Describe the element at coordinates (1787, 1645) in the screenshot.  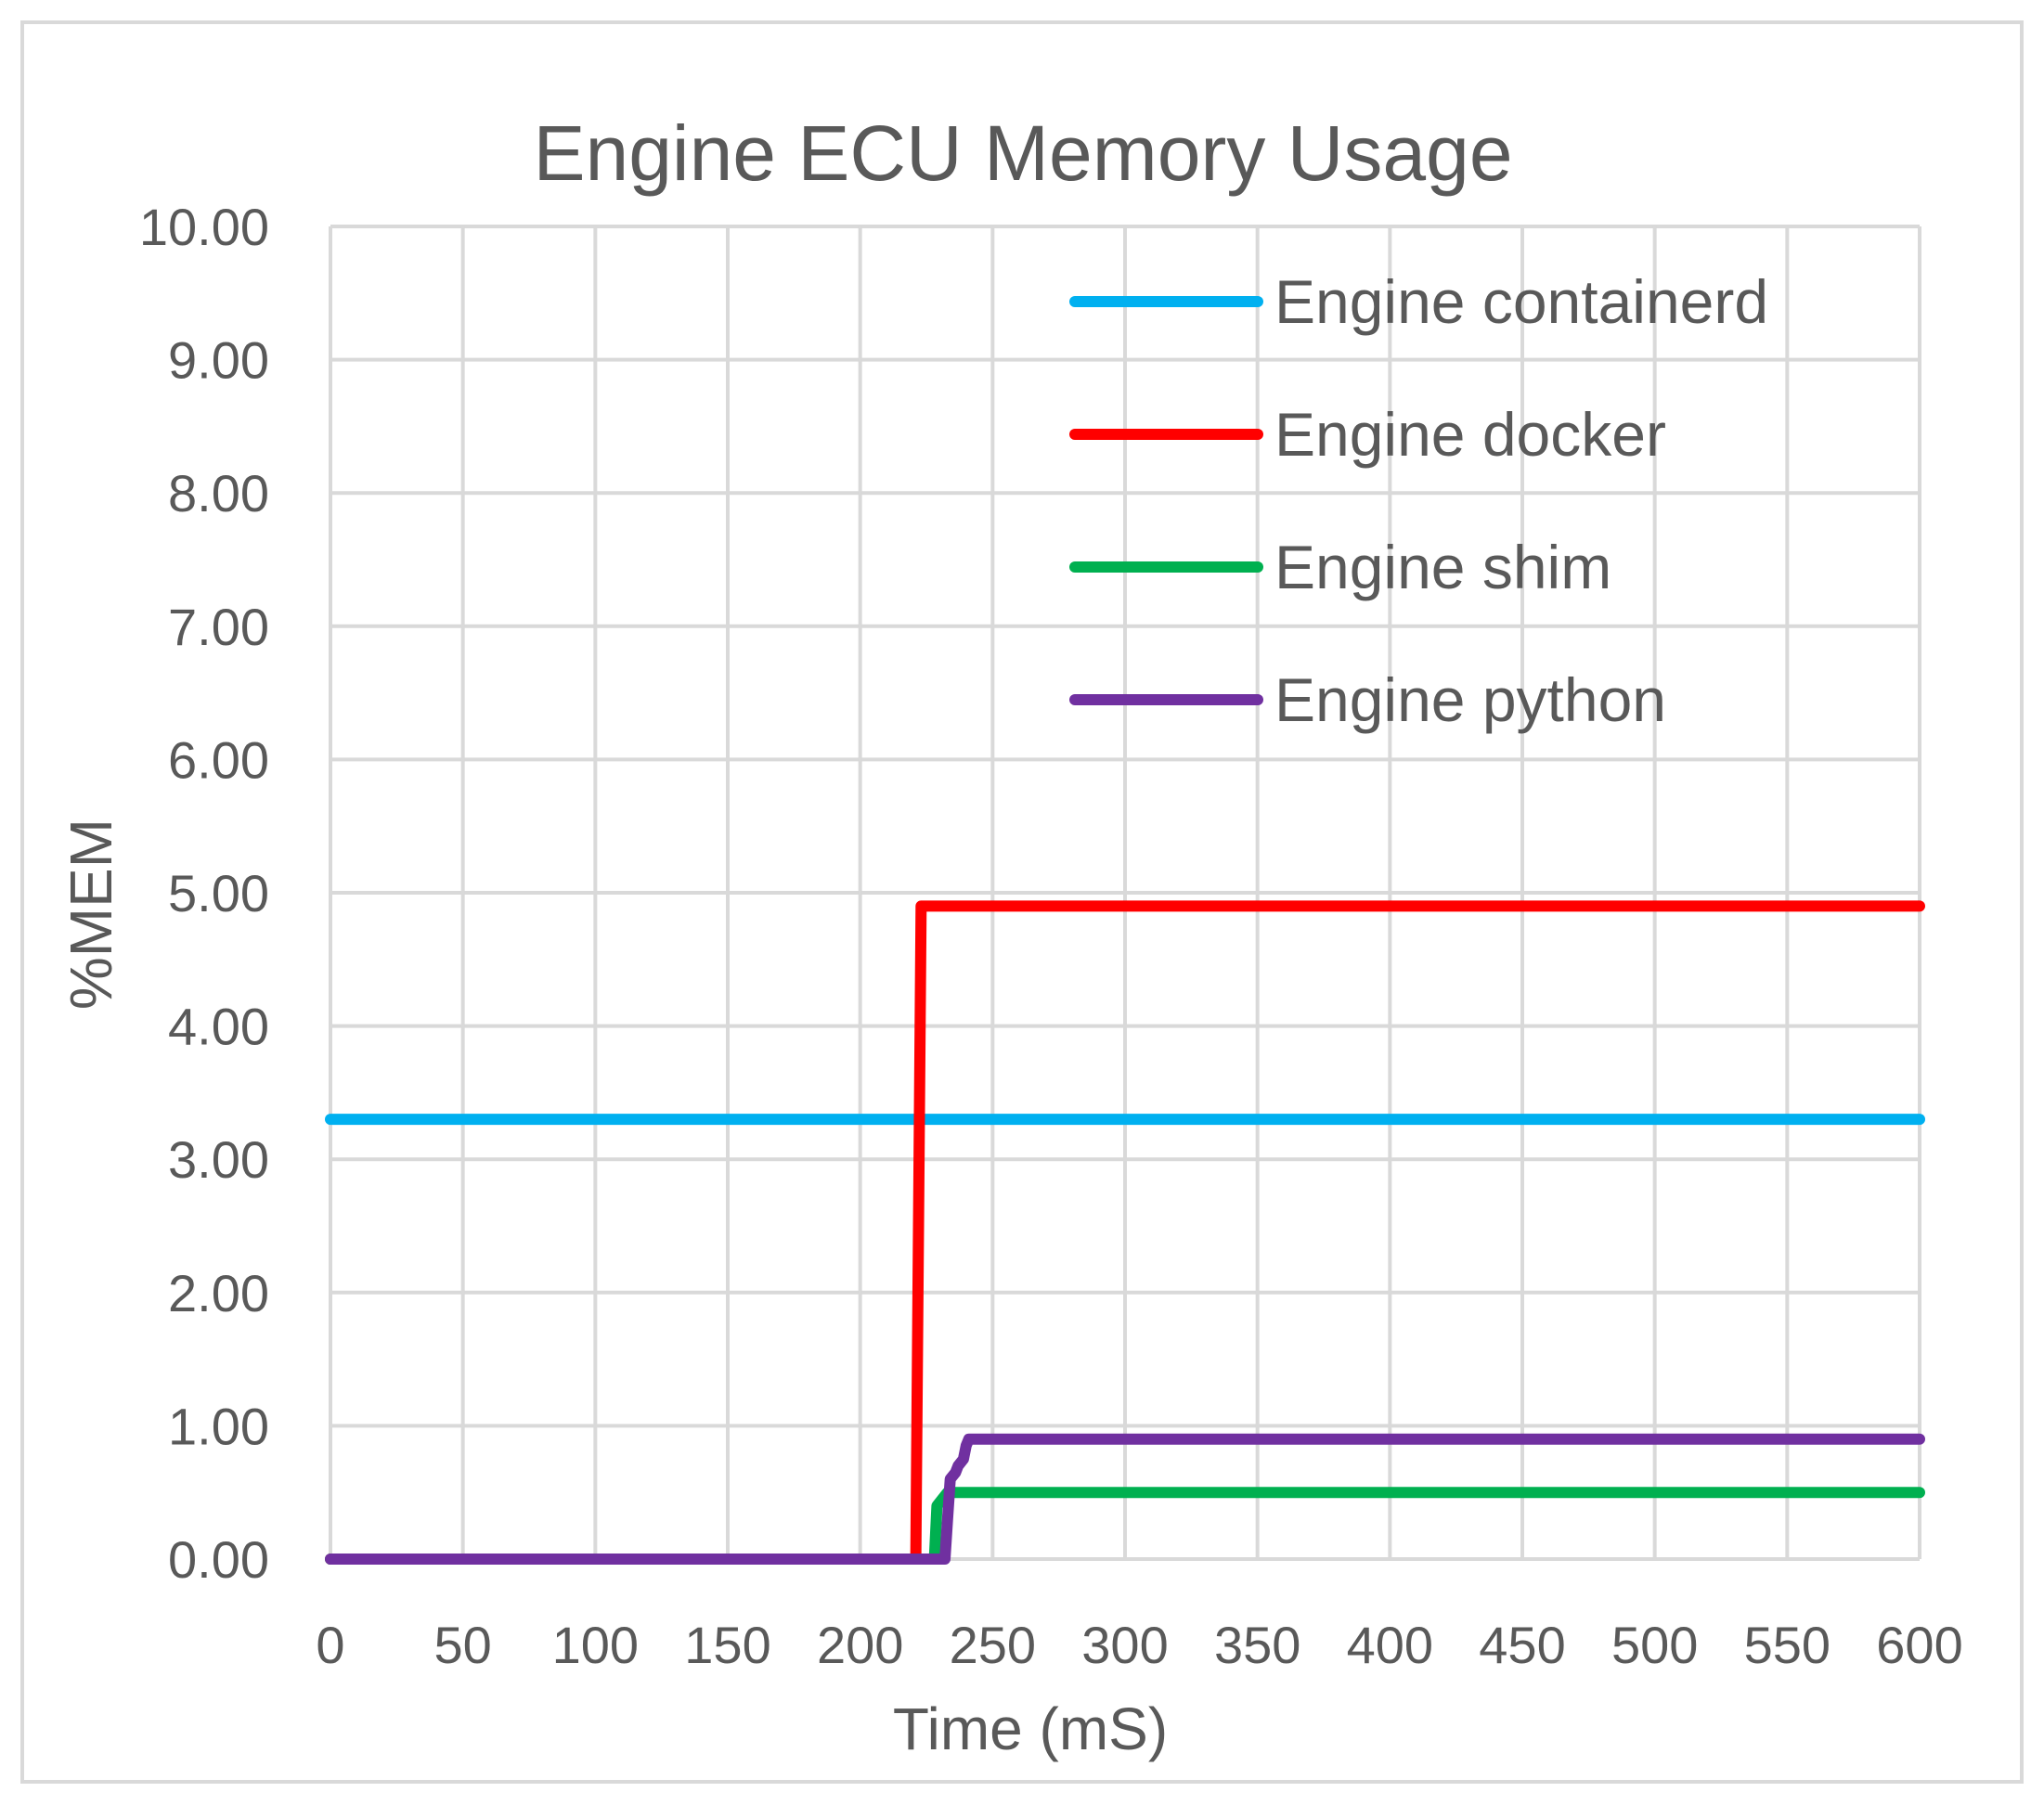
I see `x-tick-label: 550` at that location.